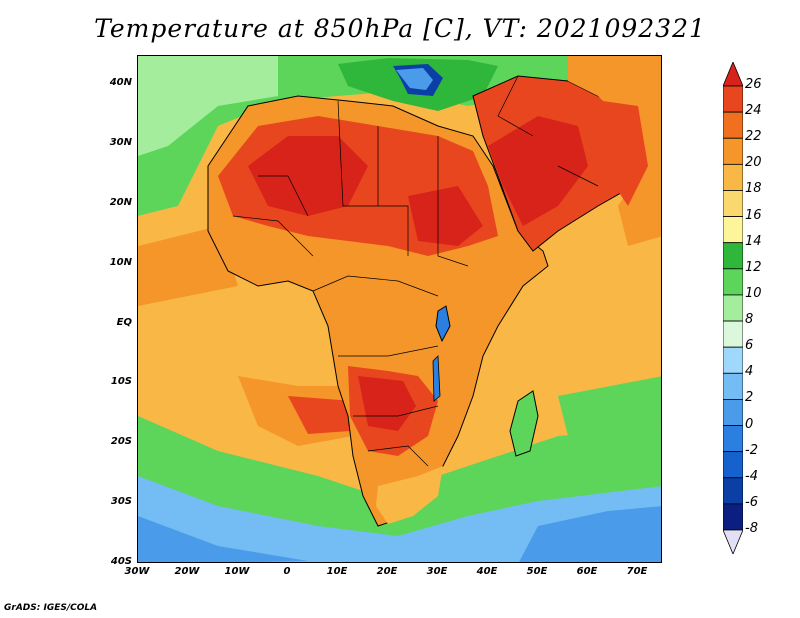  I want to click on lon-label-30w: 30W, so click(137, 571).